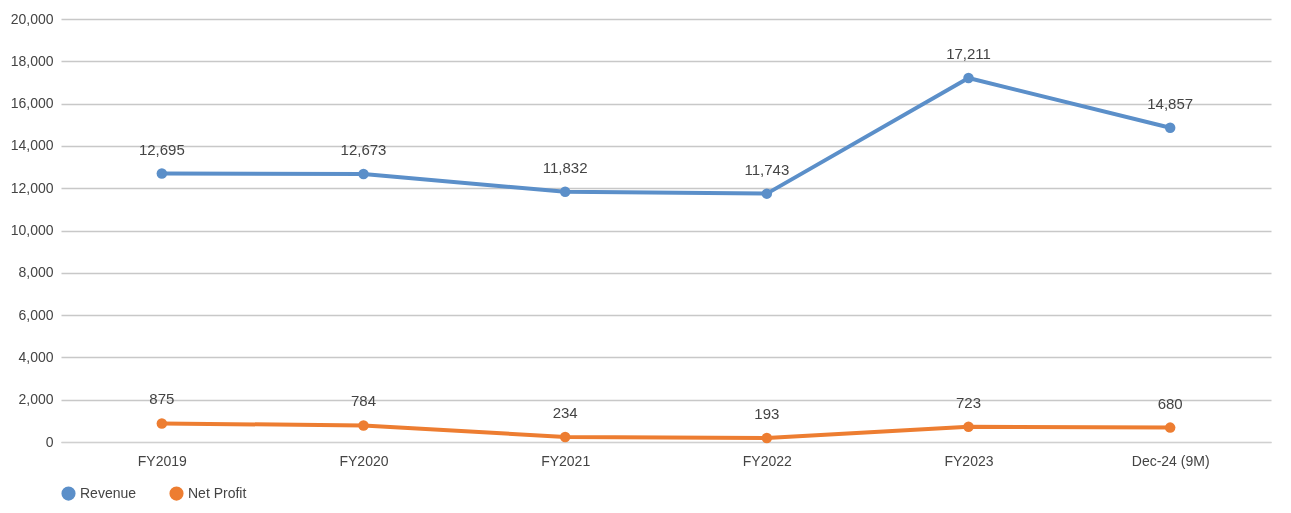 Image resolution: width=1291 pixels, height=513 pixels. What do you see at coordinates (364, 460) in the screenshot?
I see `x-tick-label: FY2020` at bounding box center [364, 460].